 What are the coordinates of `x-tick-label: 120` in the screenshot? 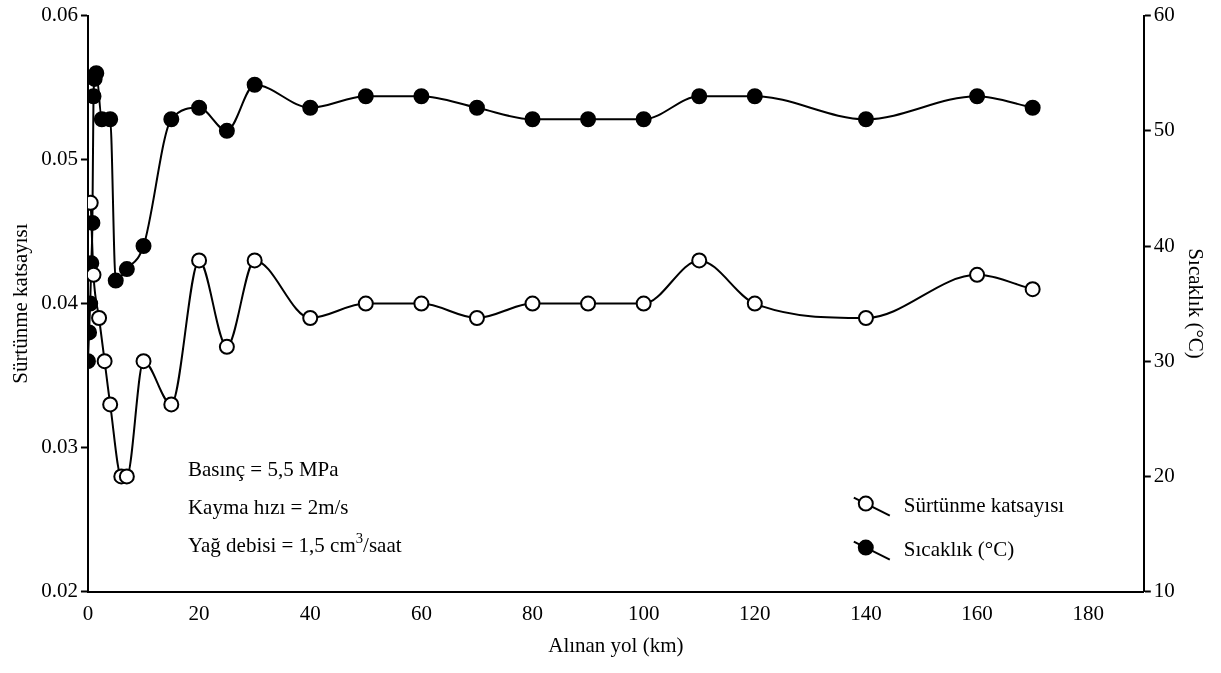 It's located at (755, 612).